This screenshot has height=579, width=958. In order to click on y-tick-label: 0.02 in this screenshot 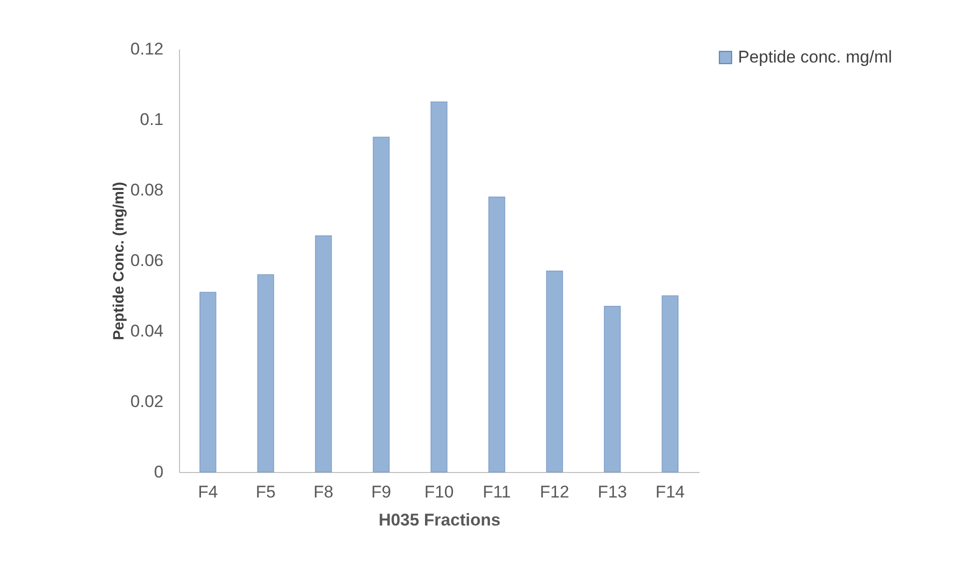, I will do `click(147, 401)`.